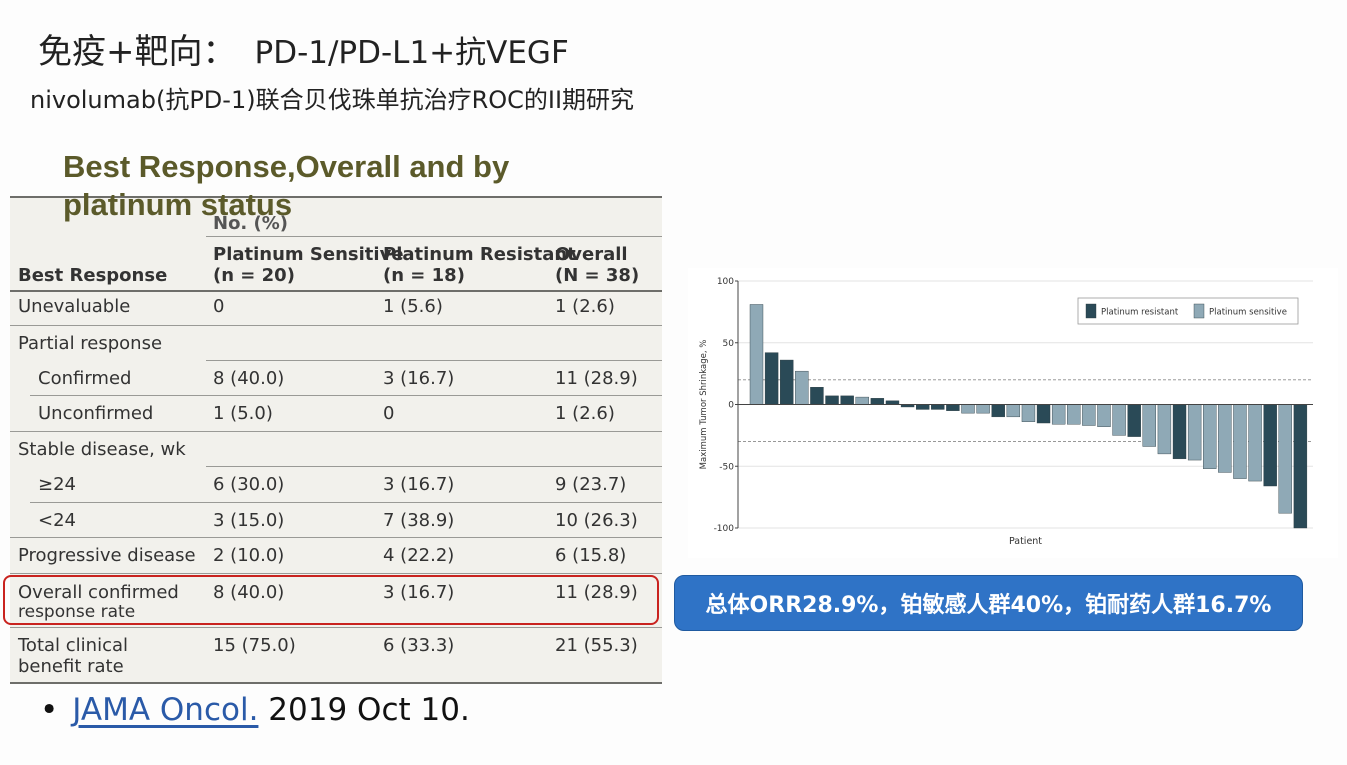 The width and height of the screenshot is (1347, 765). I want to click on row-label: Progressive disease, so click(107, 555).